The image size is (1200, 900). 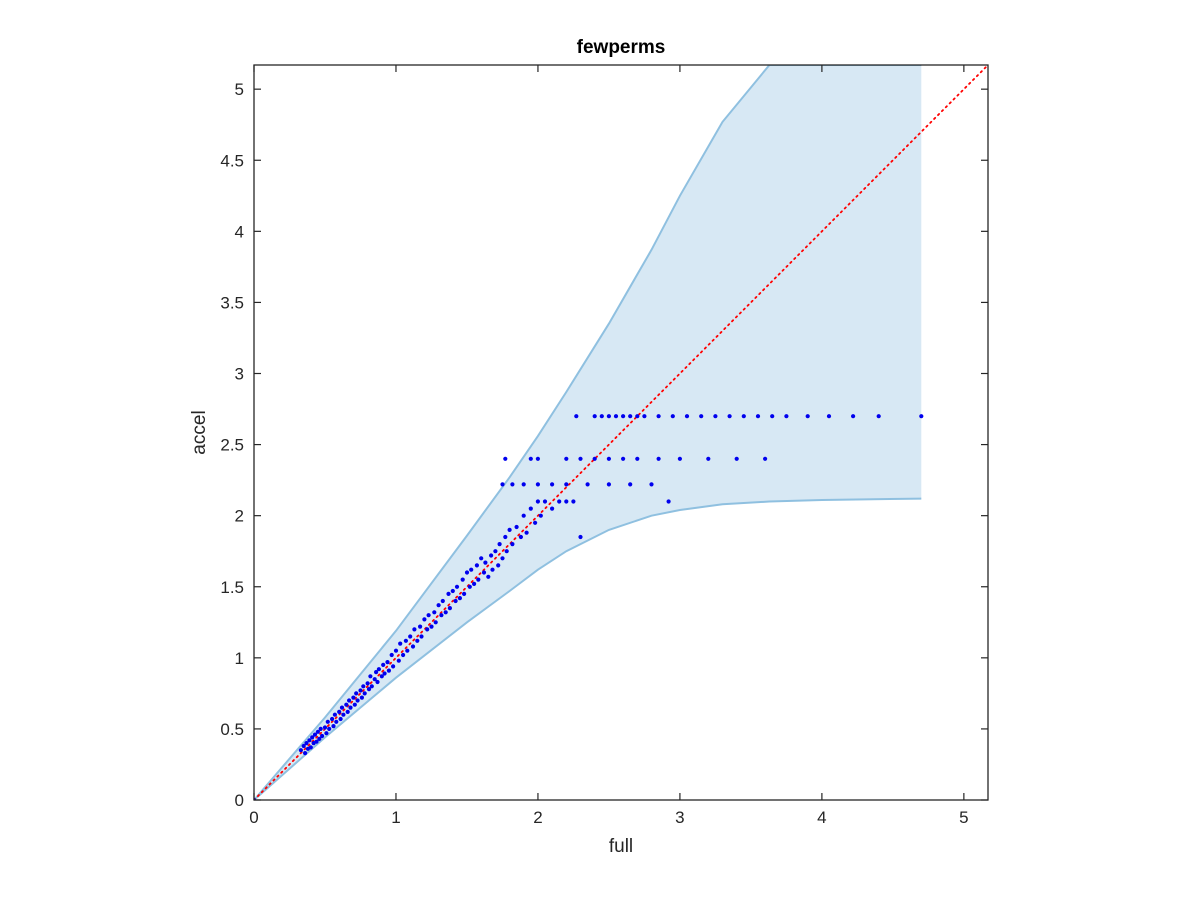 I want to click on x-tick-label: 1, so click(x=395, y=817).